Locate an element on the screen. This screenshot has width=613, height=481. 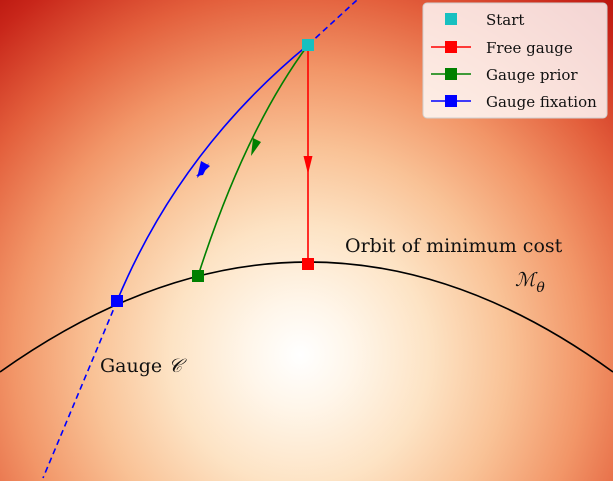
free-gauge-arrowhead is located at coordinates (308, 165).